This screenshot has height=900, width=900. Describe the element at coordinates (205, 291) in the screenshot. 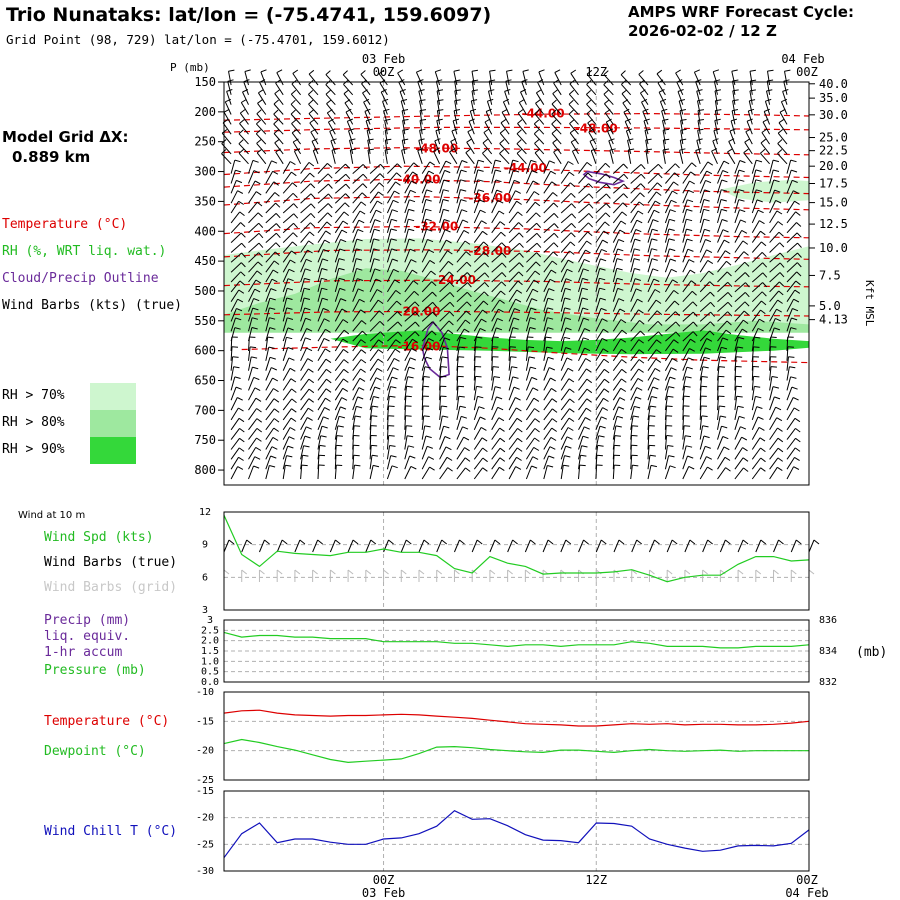

I see `pressure-tick-label: 500` at that location.